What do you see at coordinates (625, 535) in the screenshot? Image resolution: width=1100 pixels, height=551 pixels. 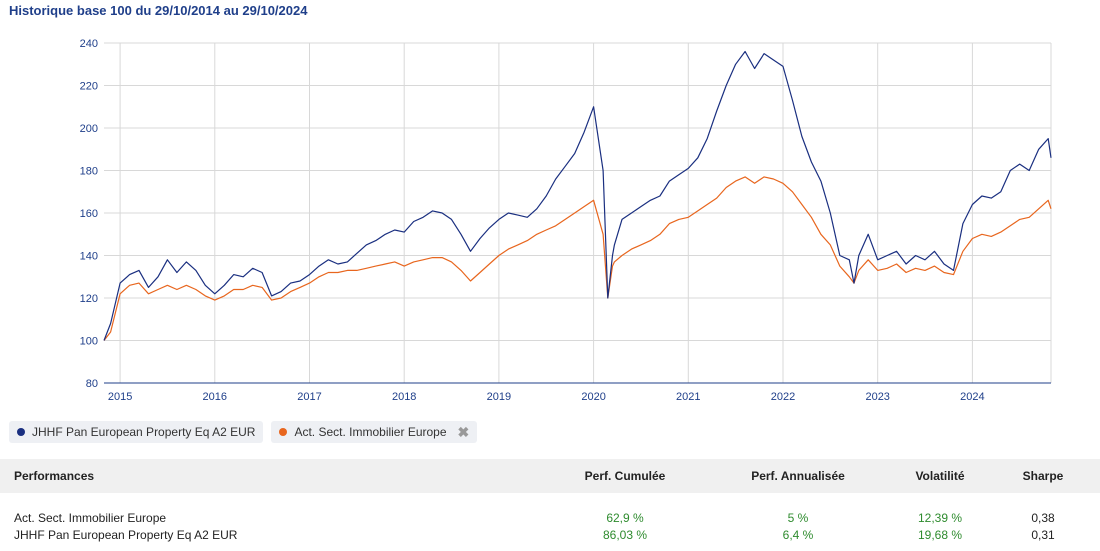 I see `row-perf-cumulee: 86,03 %` at bounding box center [625, 535].